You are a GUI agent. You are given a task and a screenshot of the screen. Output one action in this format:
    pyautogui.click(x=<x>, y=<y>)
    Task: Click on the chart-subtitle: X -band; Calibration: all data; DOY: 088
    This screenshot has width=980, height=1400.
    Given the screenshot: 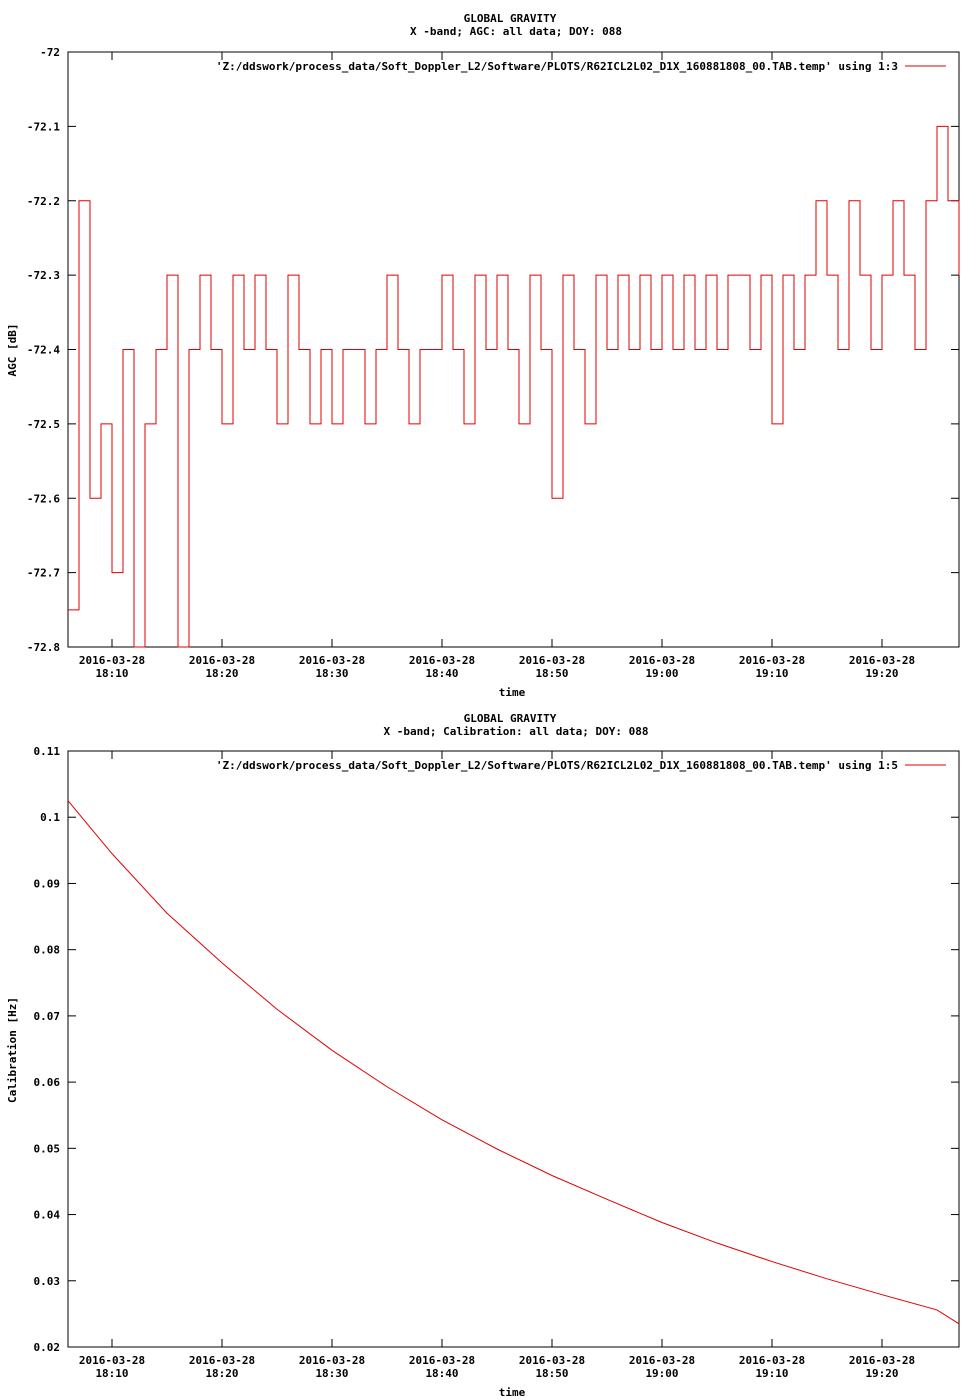 What is the action you would take?
    pyautogui.click(x=516, y=731)
    